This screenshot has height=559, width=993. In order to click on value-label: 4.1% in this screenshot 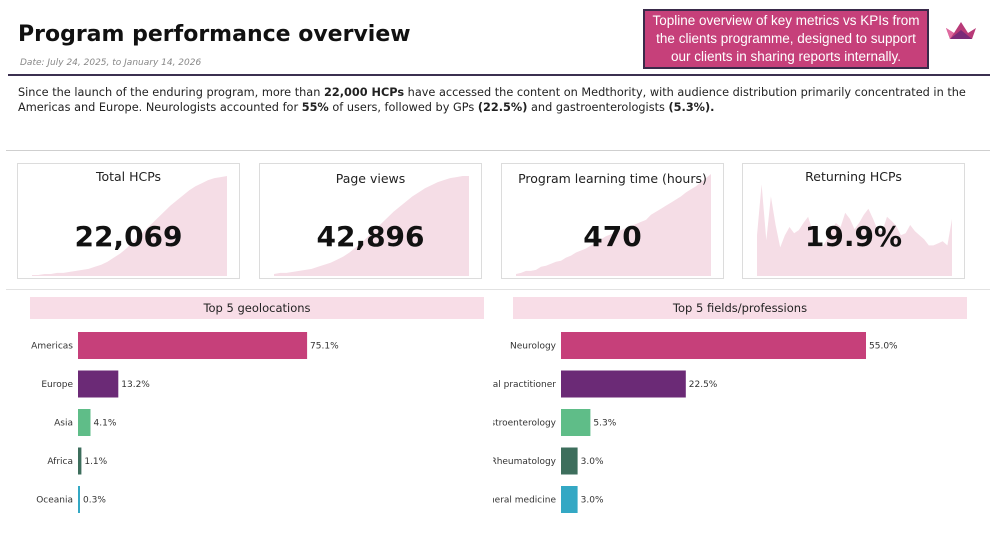, I will do `click(105, 424)`.